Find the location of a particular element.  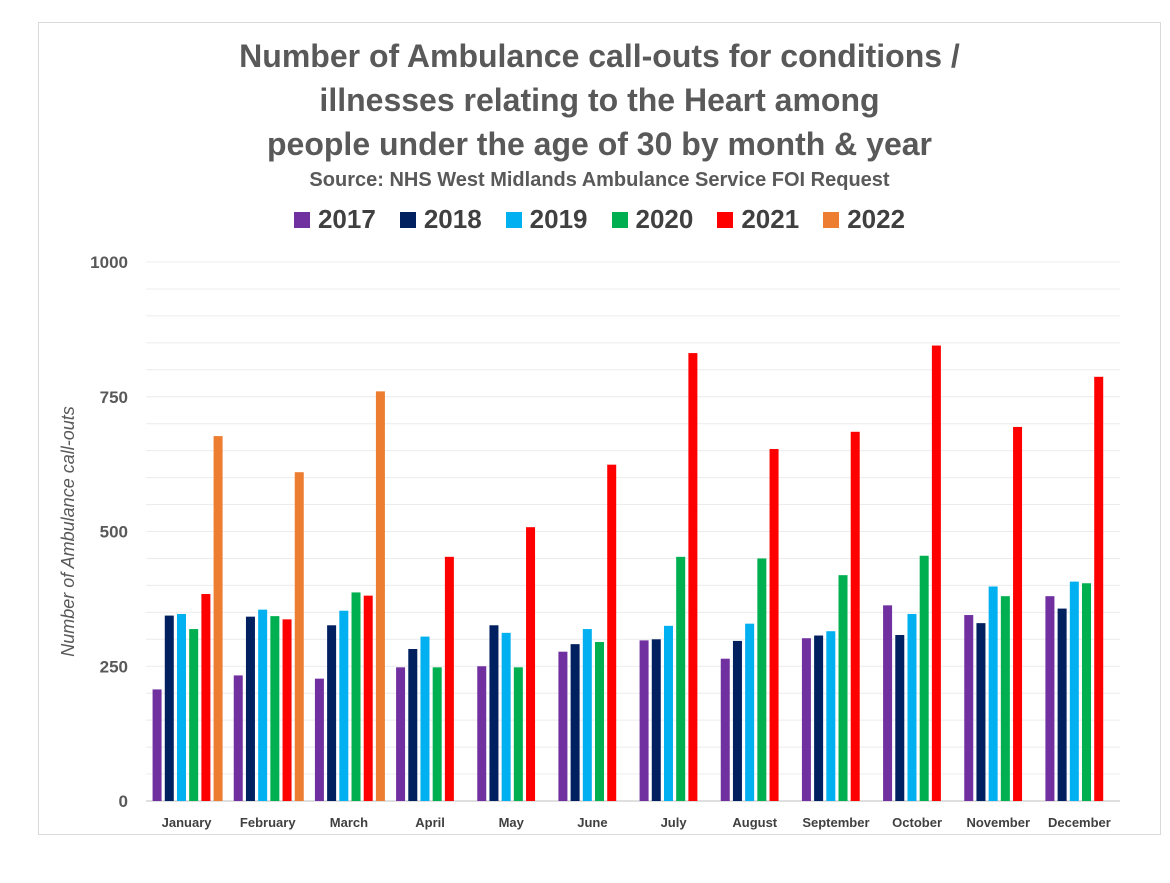

legend-label-2018: 2018 is located at coordinates (452, 219).